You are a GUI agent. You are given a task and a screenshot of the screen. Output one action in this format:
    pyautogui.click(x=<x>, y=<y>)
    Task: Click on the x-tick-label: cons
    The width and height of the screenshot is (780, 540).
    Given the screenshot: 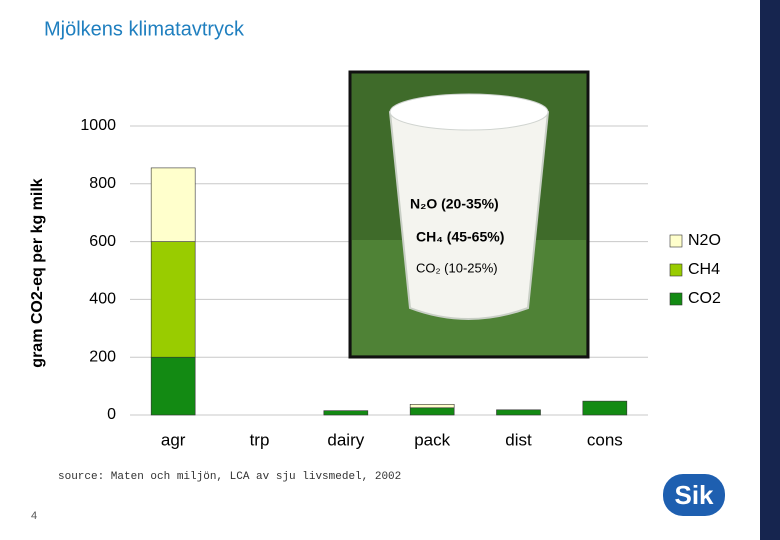 What is the action you would take?
    pyautogui.click(x=605, y=439)
    